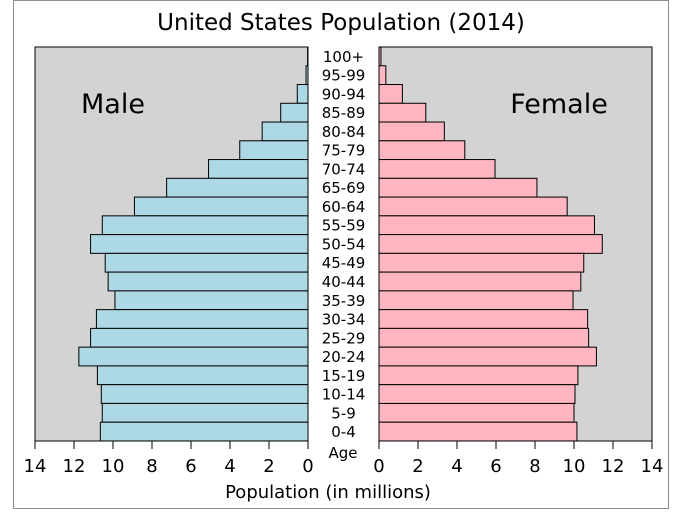 This screenshot has height=512, width=683. I want to click on age-label: 20-24, so click(344, 357).